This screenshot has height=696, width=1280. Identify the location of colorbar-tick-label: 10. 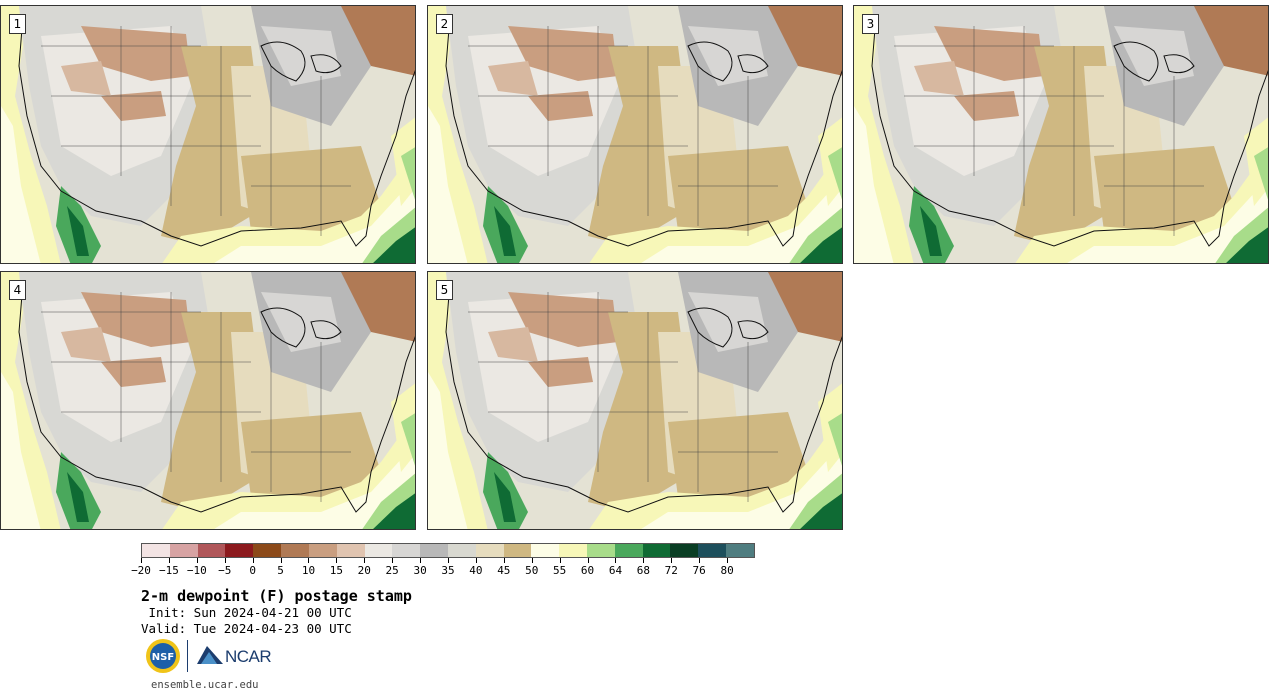
(308, 570).